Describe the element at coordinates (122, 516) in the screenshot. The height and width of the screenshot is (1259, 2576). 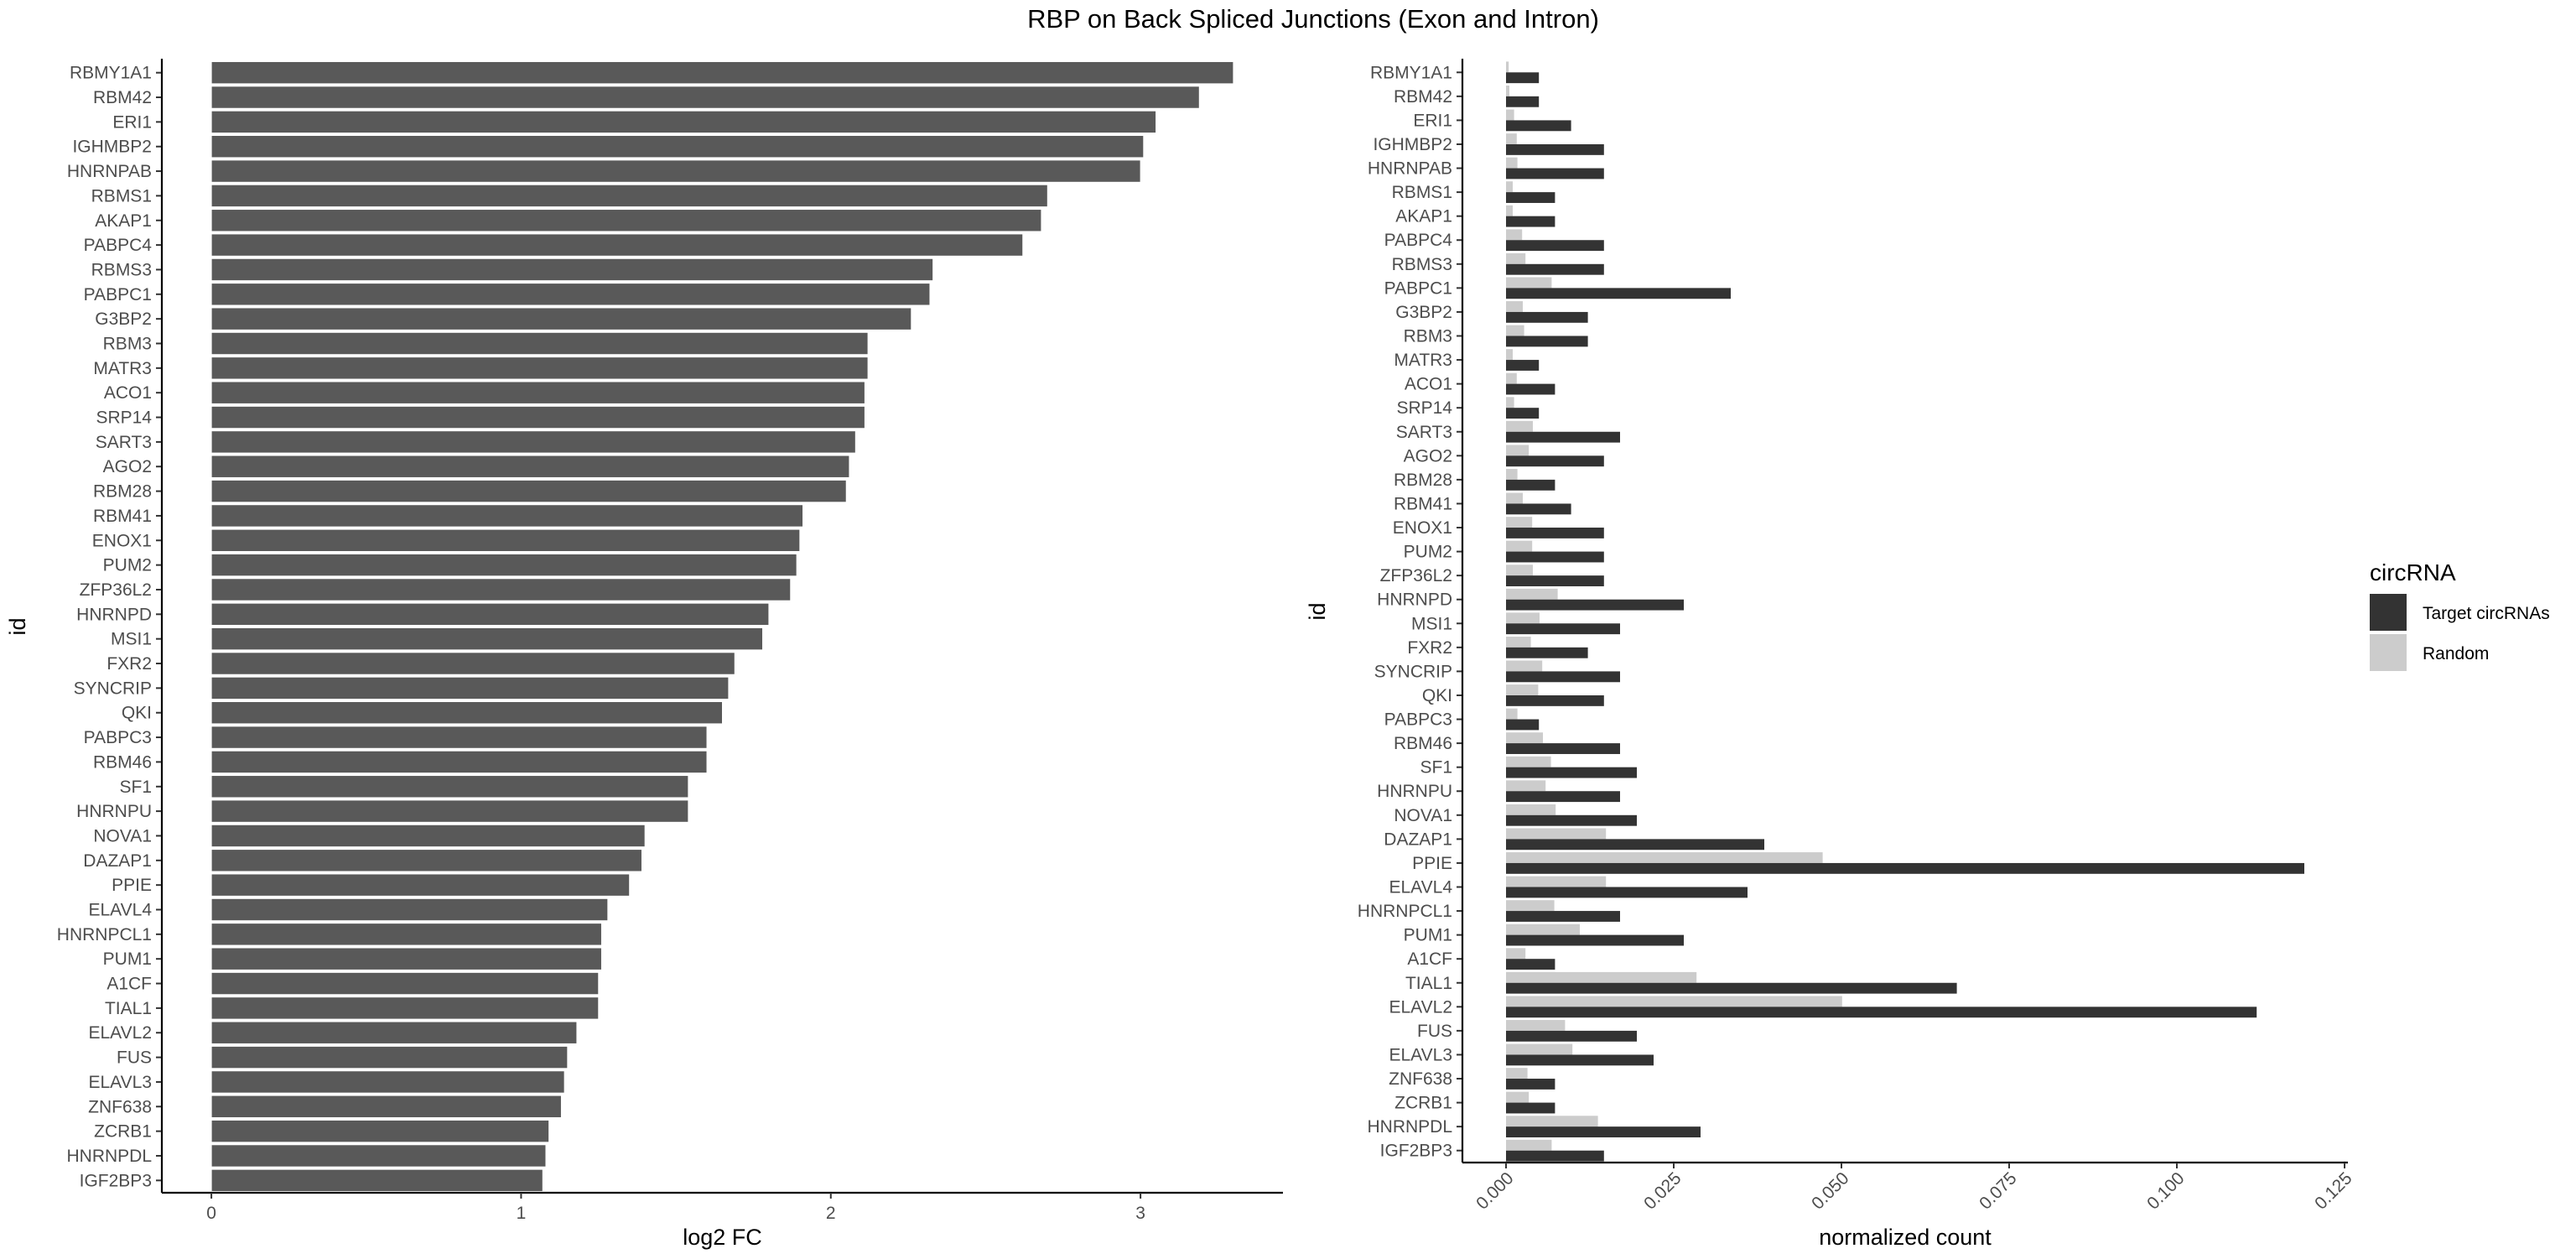
I see `y-tick-label: RBM41` at that location.